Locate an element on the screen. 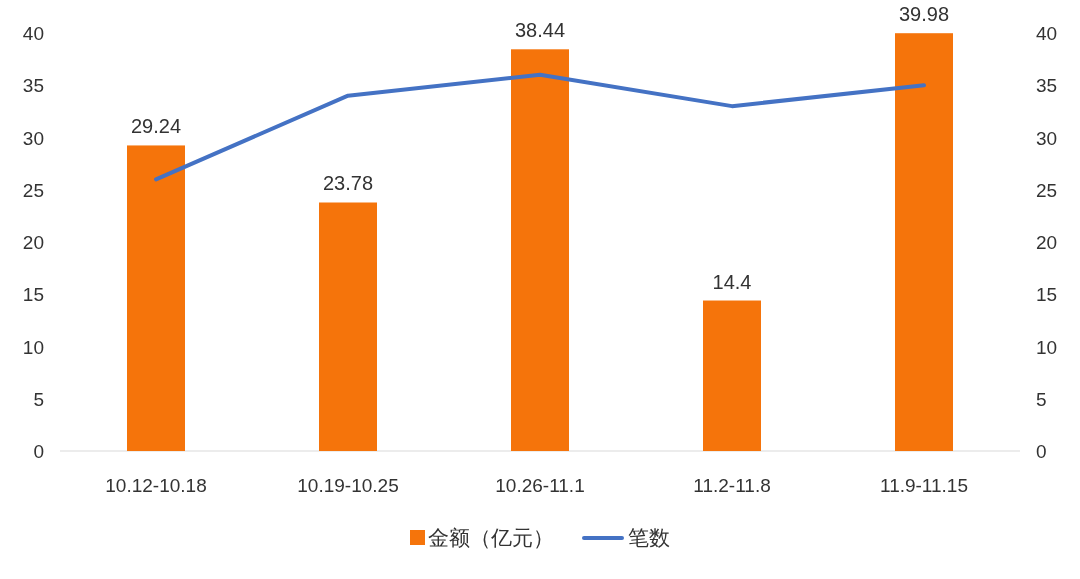 The width and height of the screenshot is (1080, 579). y-tick-label: 25 is located at coordinates (33, 190).